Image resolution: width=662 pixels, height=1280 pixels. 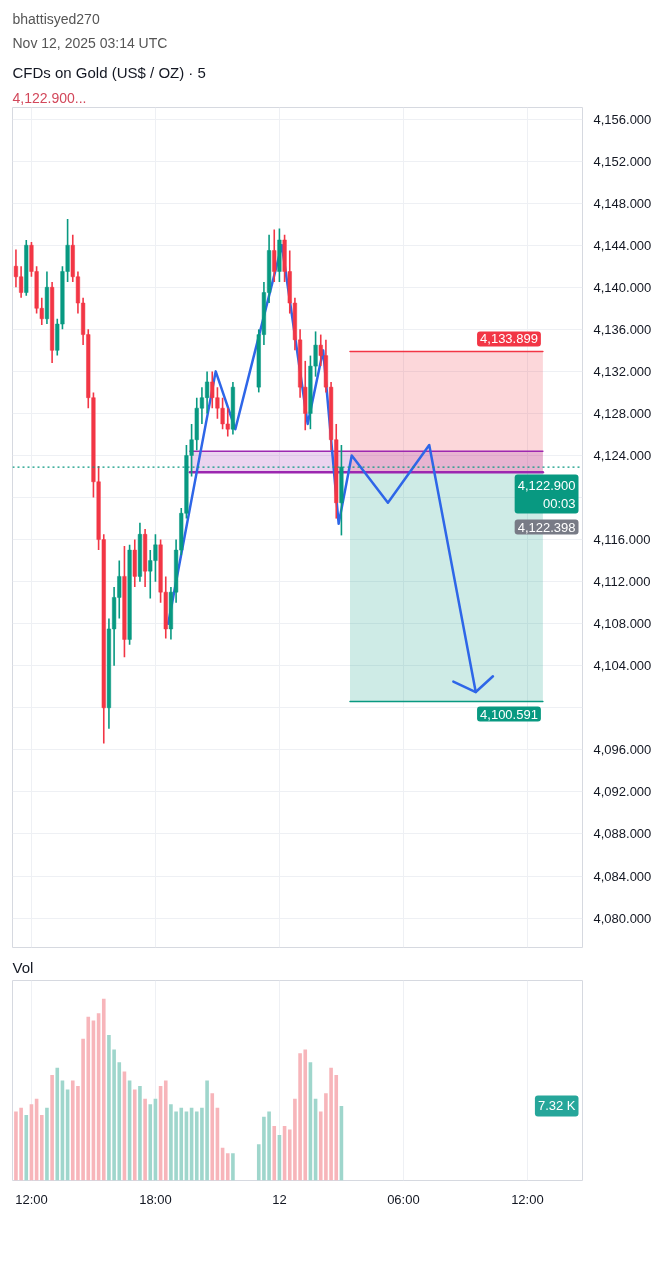 I want to click on y-tick-label: 4,116.000, so click(x=622, y=540).